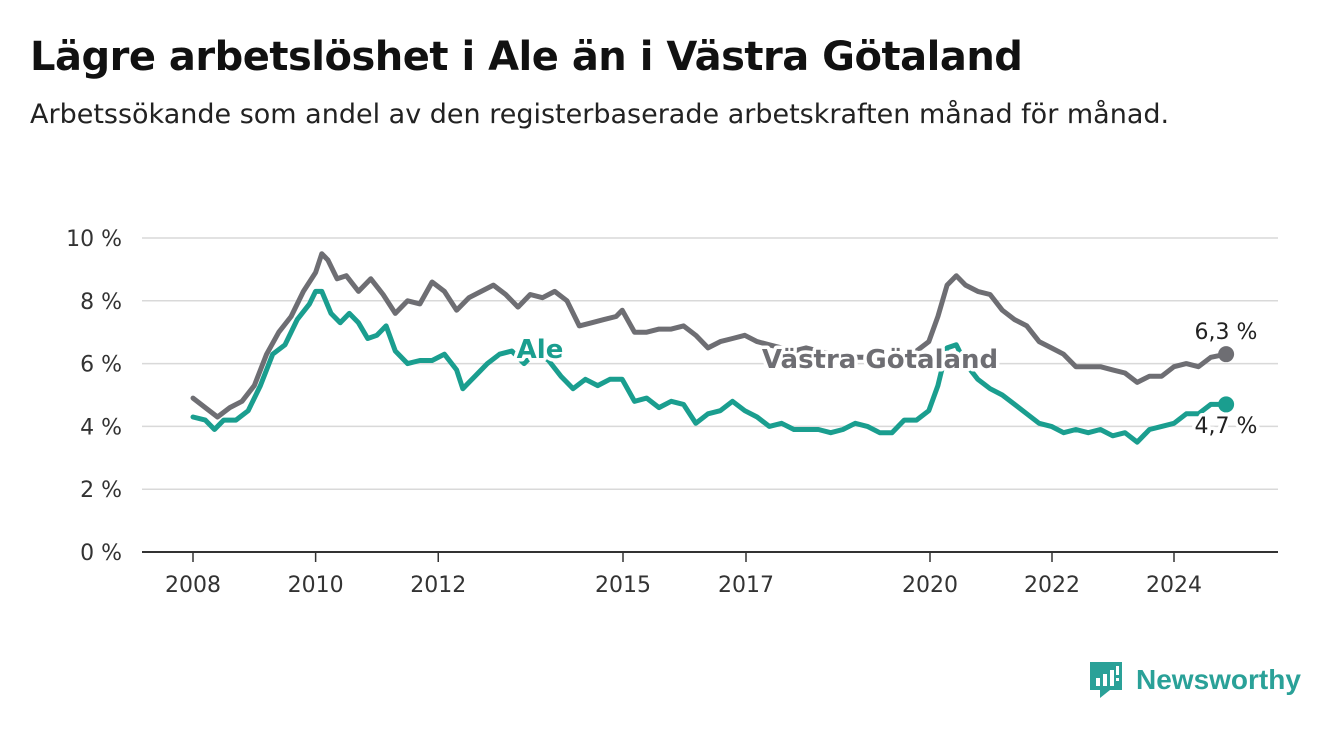 The width and height of the screenshot is (1340, 734). Describe the element at coordinates (193, 585) in the screenshot. I see `x-tick-label: 2008` at that location.